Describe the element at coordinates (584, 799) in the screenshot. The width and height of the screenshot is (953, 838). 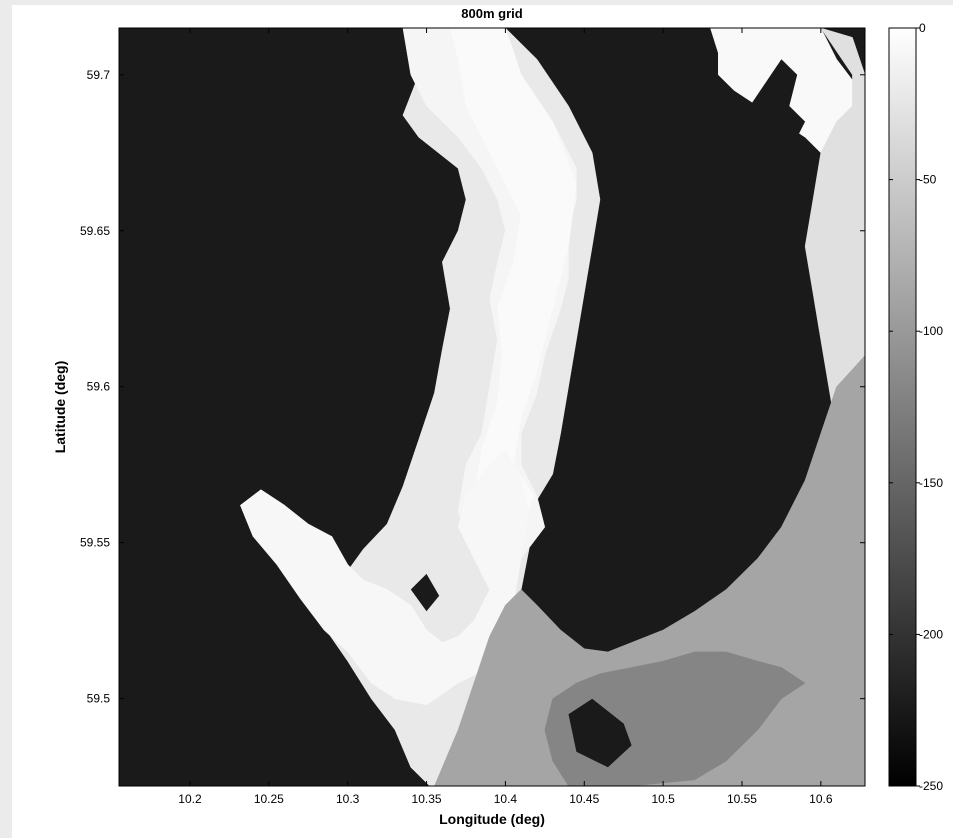
I see `x-tick-label: 10.45` at that location.